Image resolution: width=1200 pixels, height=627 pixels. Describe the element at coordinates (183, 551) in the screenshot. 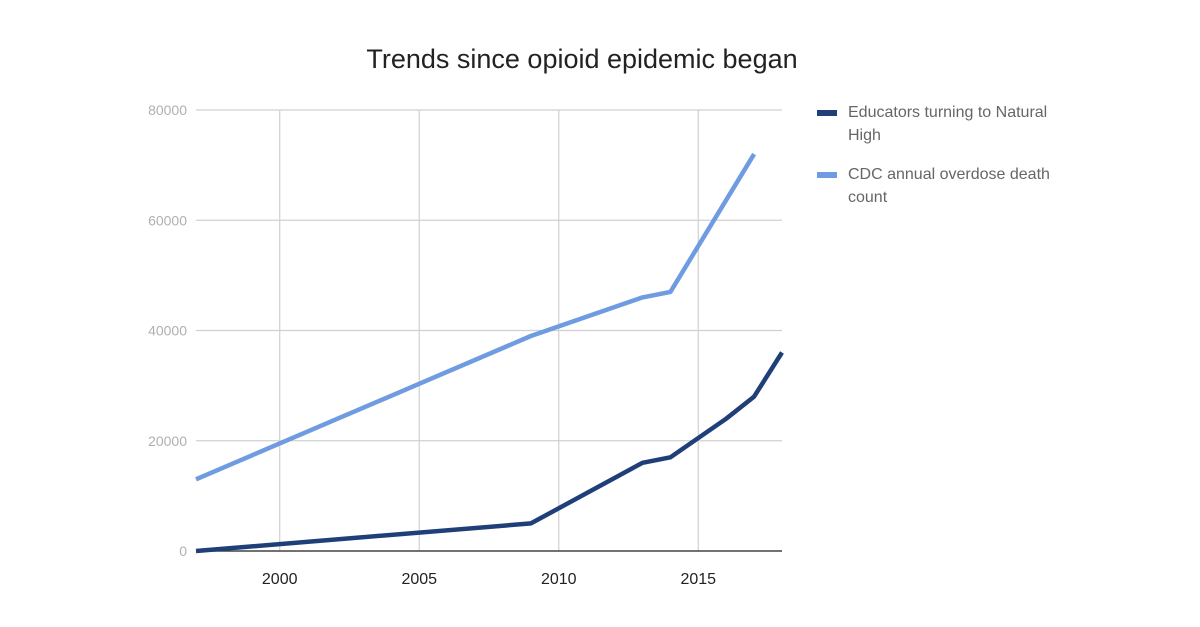

I see `y-tick-label: 0` at that location.